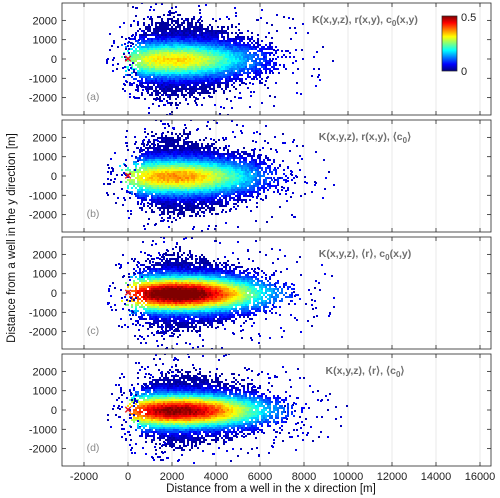 The width and height of the screenshot is (500, 498). What do you see at coordinates (93, 214) in the screenshot?
I see `panel-letter: (b)` at bounding box center [93, 214].